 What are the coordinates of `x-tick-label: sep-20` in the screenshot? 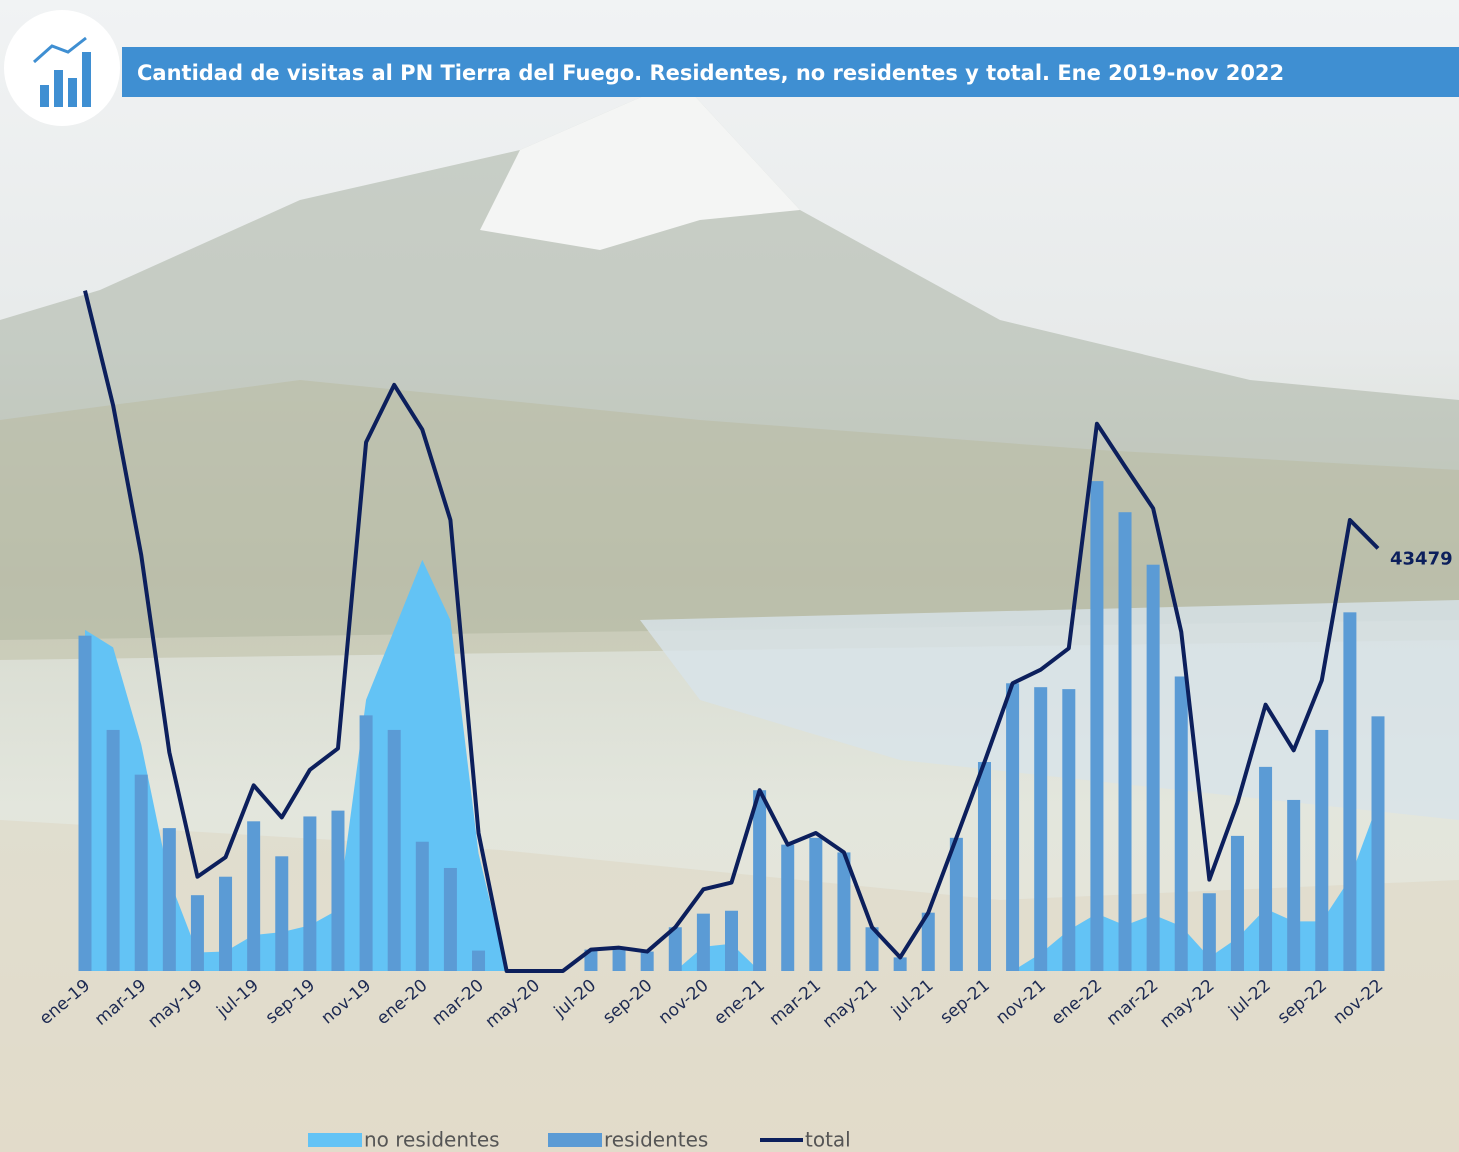 It's located at (627, 1002).